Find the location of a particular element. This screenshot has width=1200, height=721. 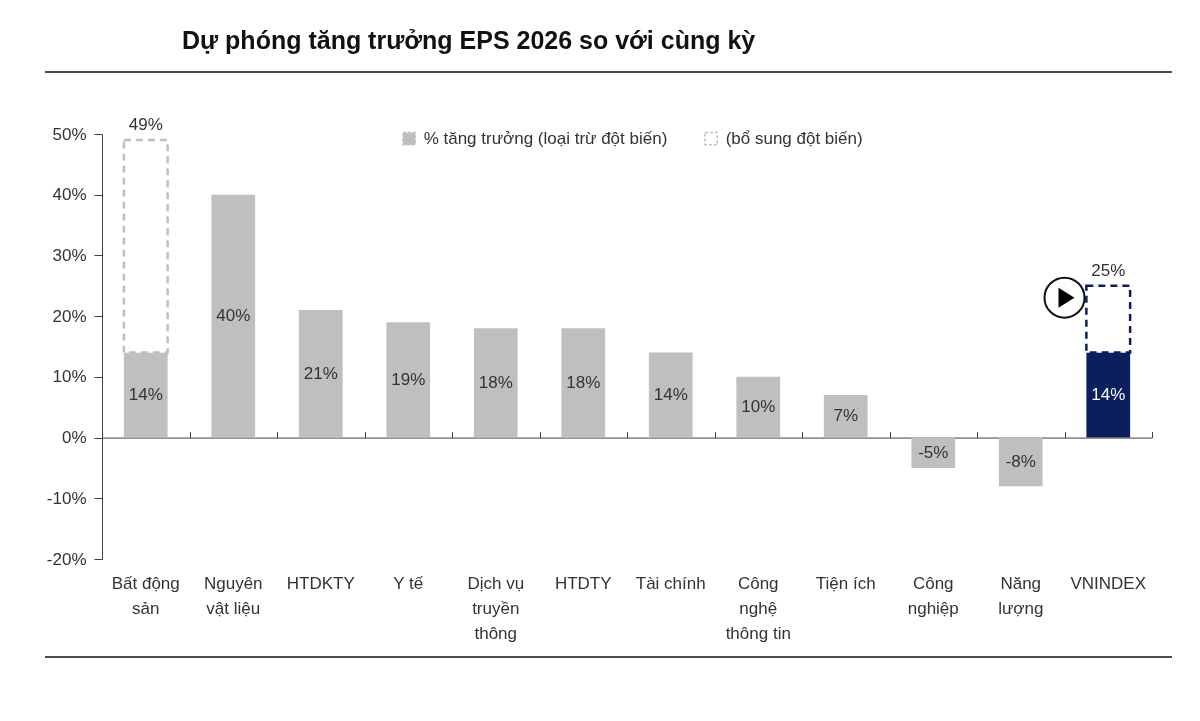

legend-label: (bổ sung đột biến) is located at coordinates (794, 138).